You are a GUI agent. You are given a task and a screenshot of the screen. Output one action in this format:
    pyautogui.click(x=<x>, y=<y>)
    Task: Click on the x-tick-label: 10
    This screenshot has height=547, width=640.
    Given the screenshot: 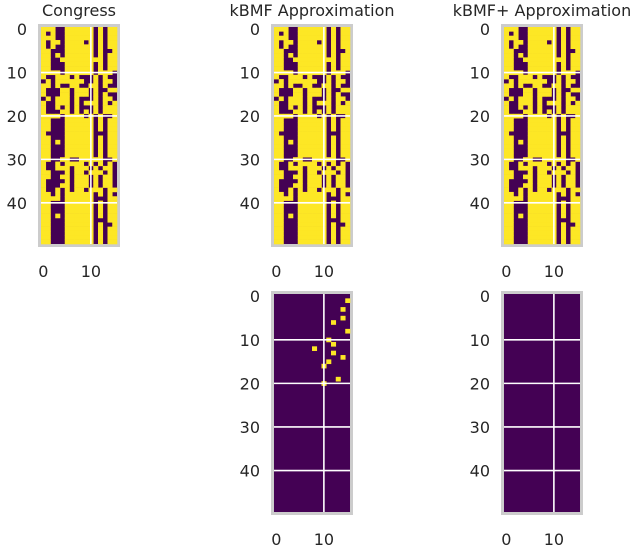 What is the action you would take?
    pyautogui.click(x=554, y=271)
    